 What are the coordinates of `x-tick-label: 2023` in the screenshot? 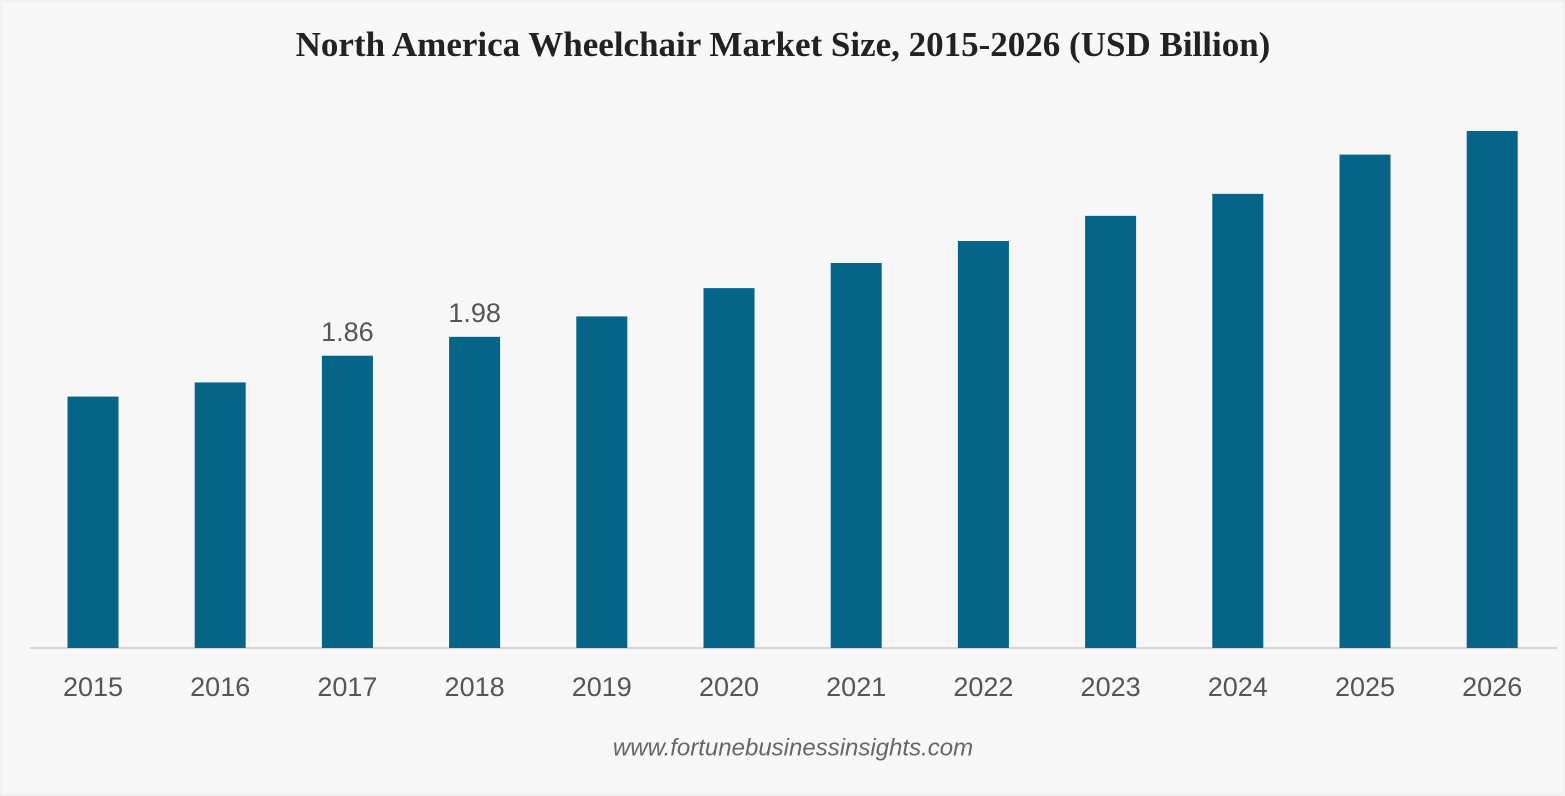 It's located at (1111, 687).